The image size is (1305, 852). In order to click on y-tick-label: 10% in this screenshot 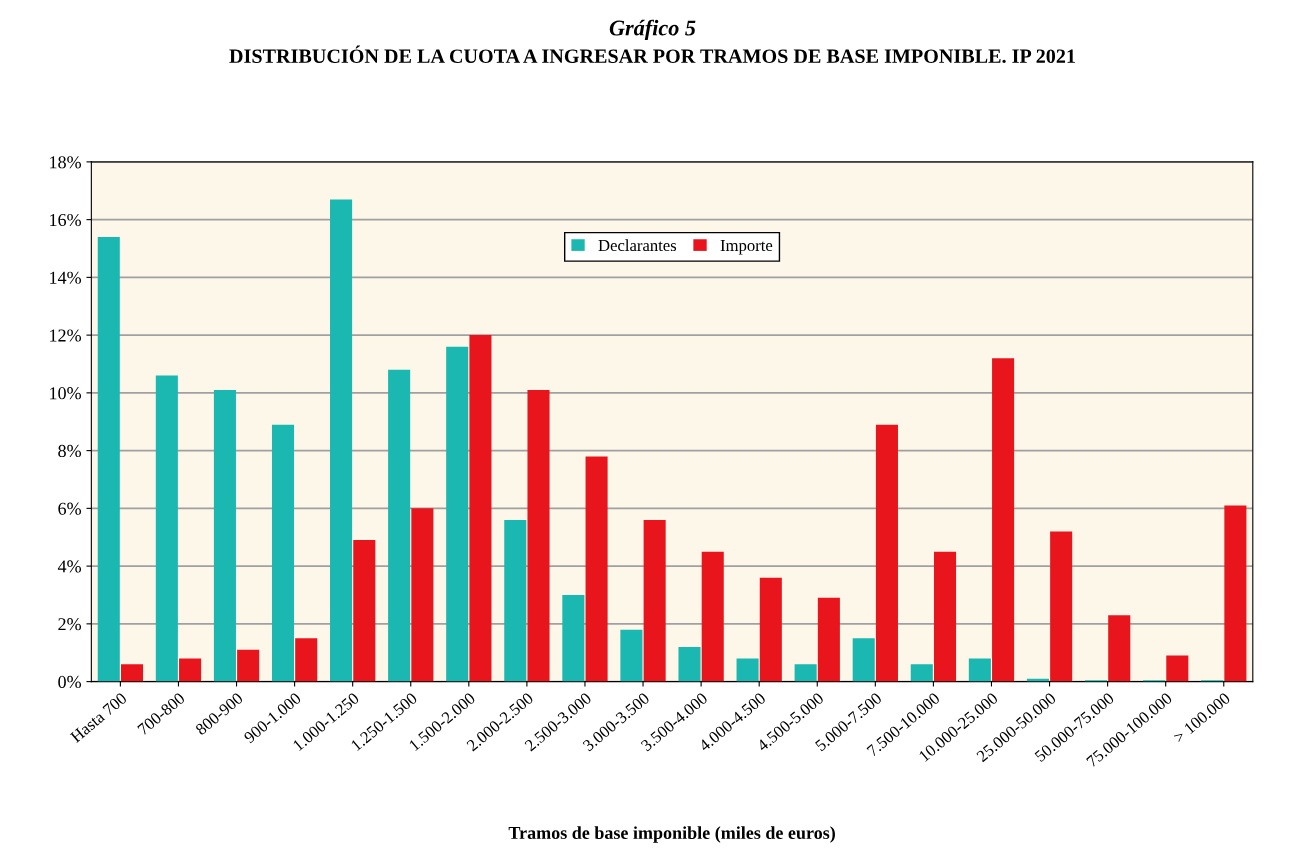, I will do `click(66, 393)`.